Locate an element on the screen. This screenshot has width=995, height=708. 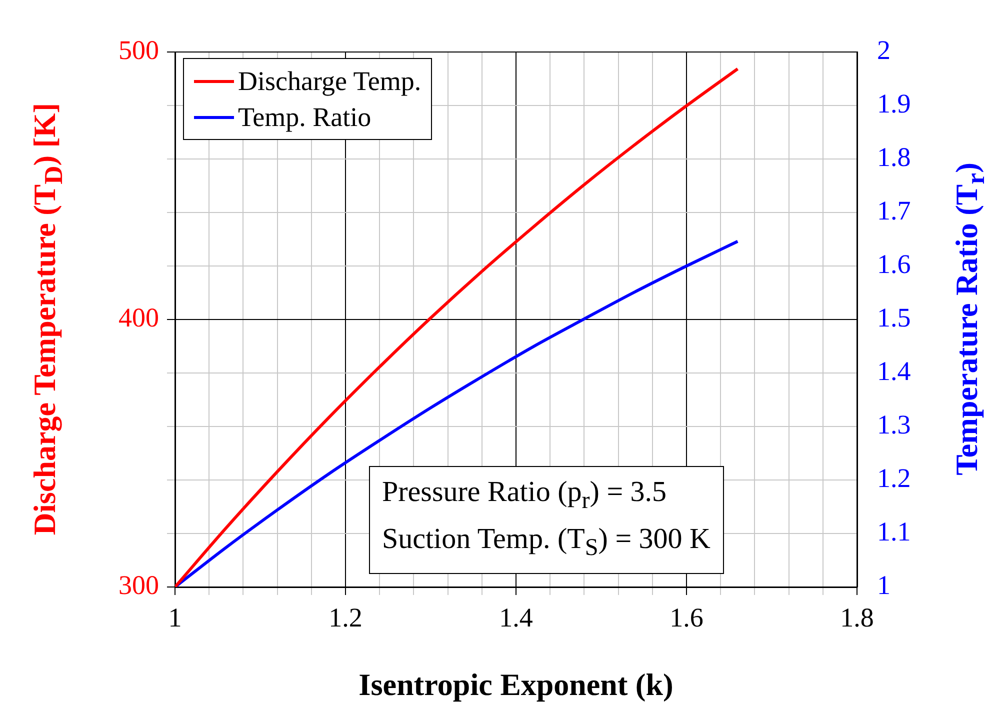
y2-tick-label: 1 is located at coordinates (883, 585).